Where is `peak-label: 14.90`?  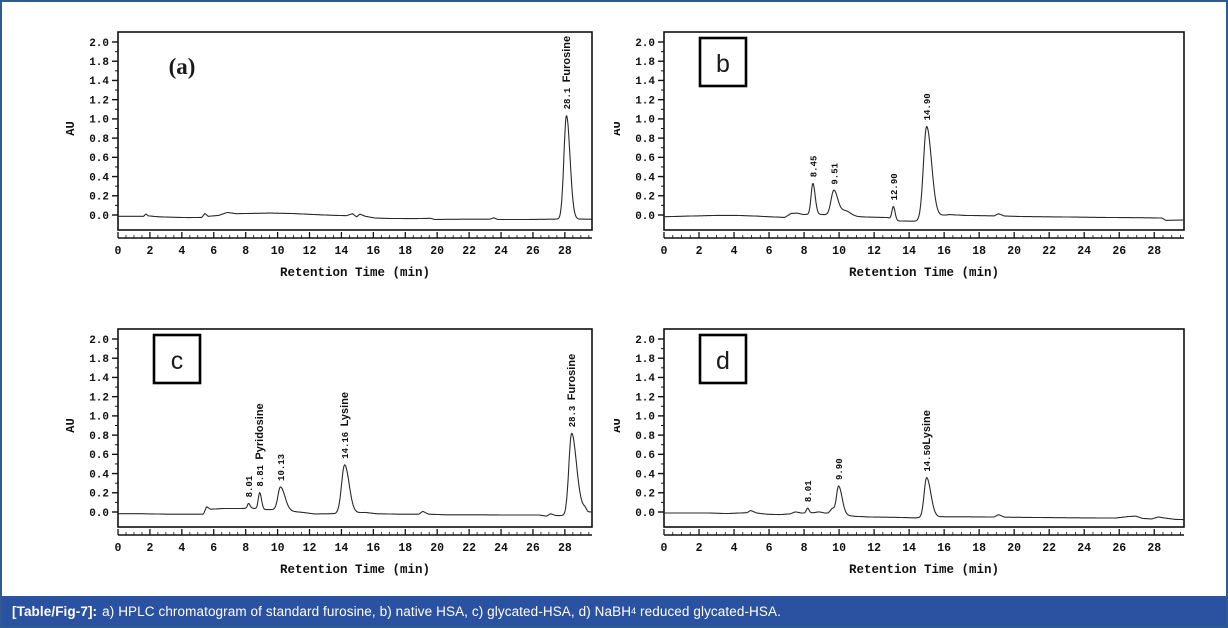
peak-label: 14.90 is located at coordinates (928, 106).